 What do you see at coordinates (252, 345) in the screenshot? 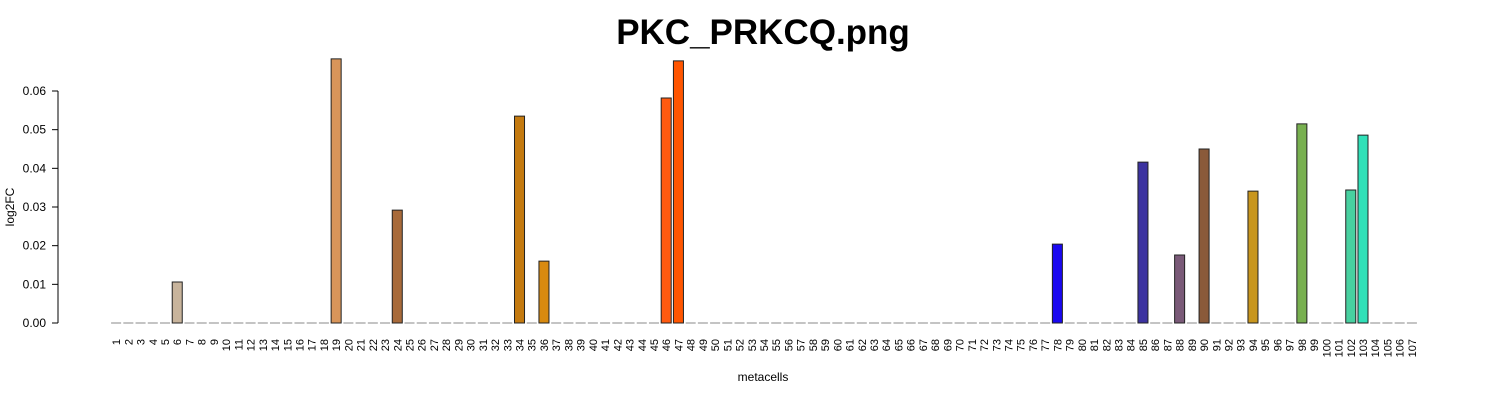
I see `x-tick-label: 12` at bounding box center [252, 345].